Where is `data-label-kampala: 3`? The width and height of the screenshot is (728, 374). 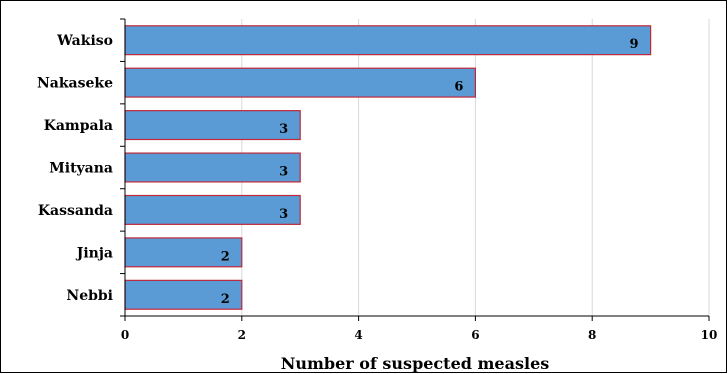
data-label-kampala: 3 is located at coordinates (283, 129).